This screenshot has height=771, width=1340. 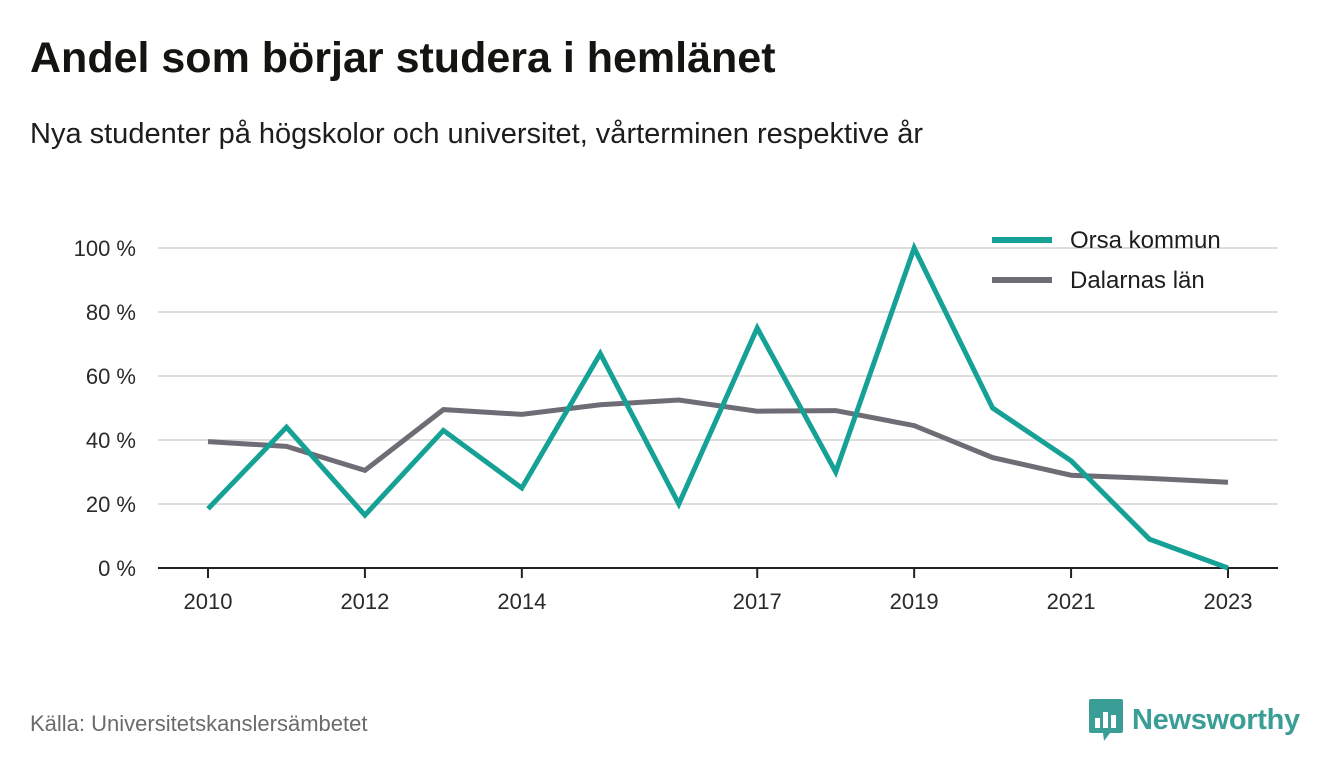 I want to click on brand: Newsworthy, so click(x=1194, y=720).